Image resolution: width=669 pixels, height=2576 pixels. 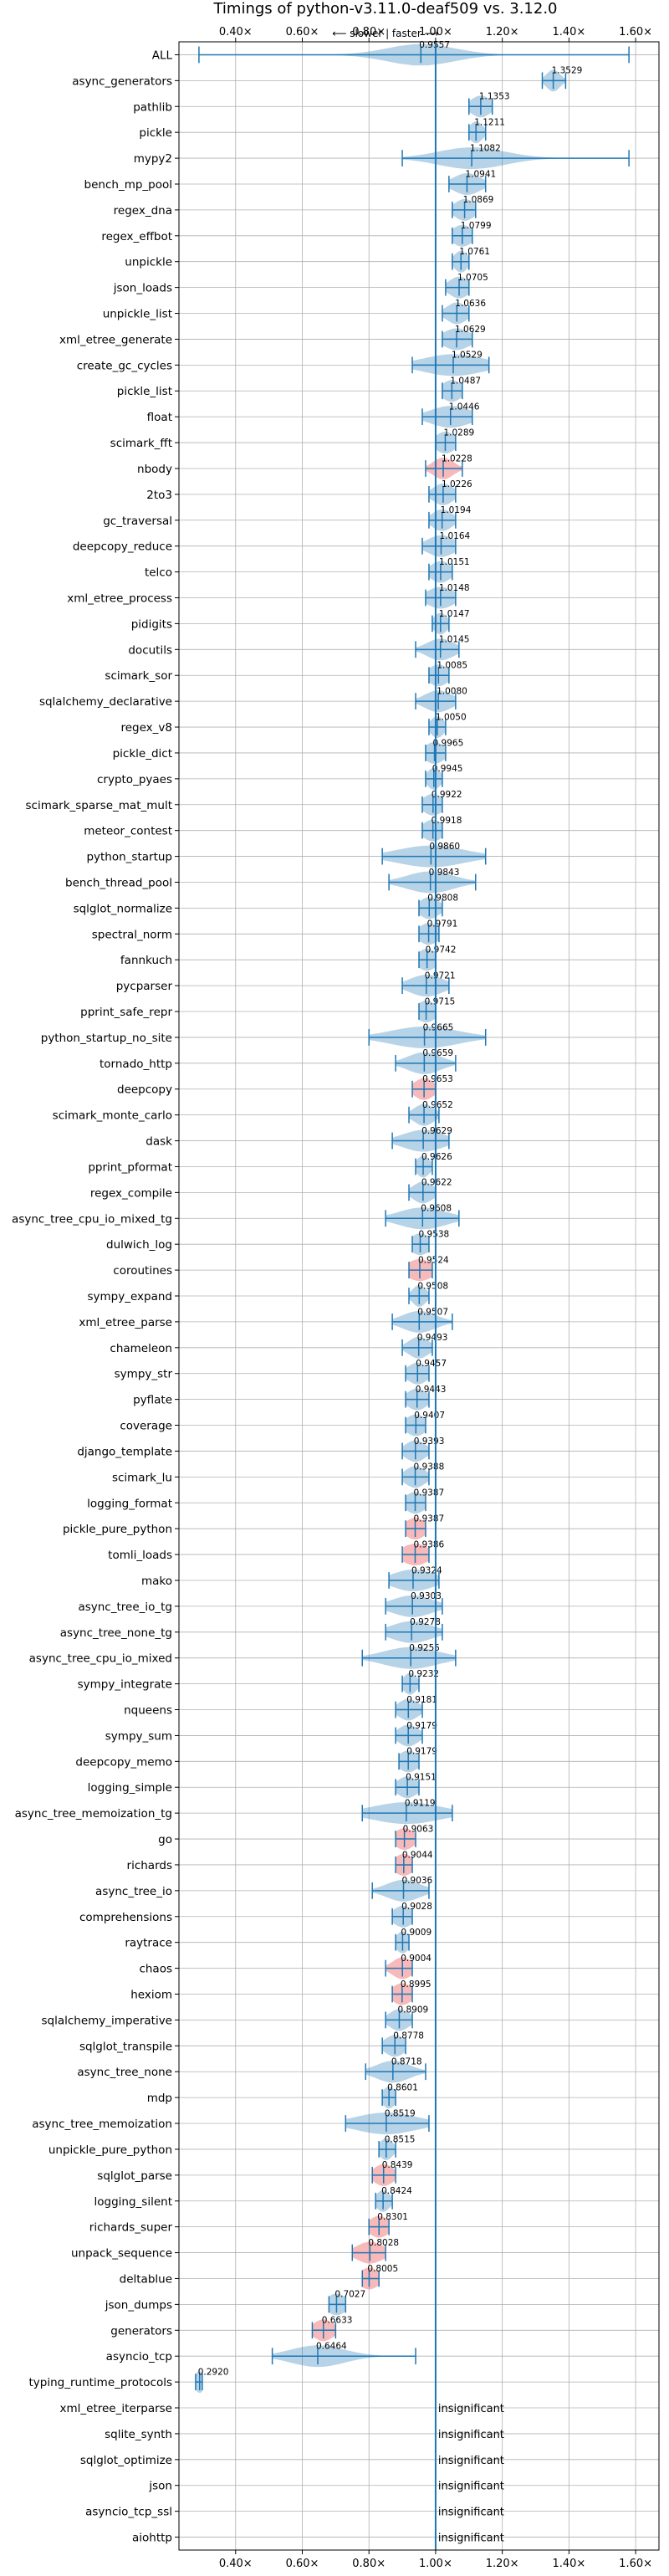 I want to click on value-label: 0.9028, so click(x=417, y=1907).